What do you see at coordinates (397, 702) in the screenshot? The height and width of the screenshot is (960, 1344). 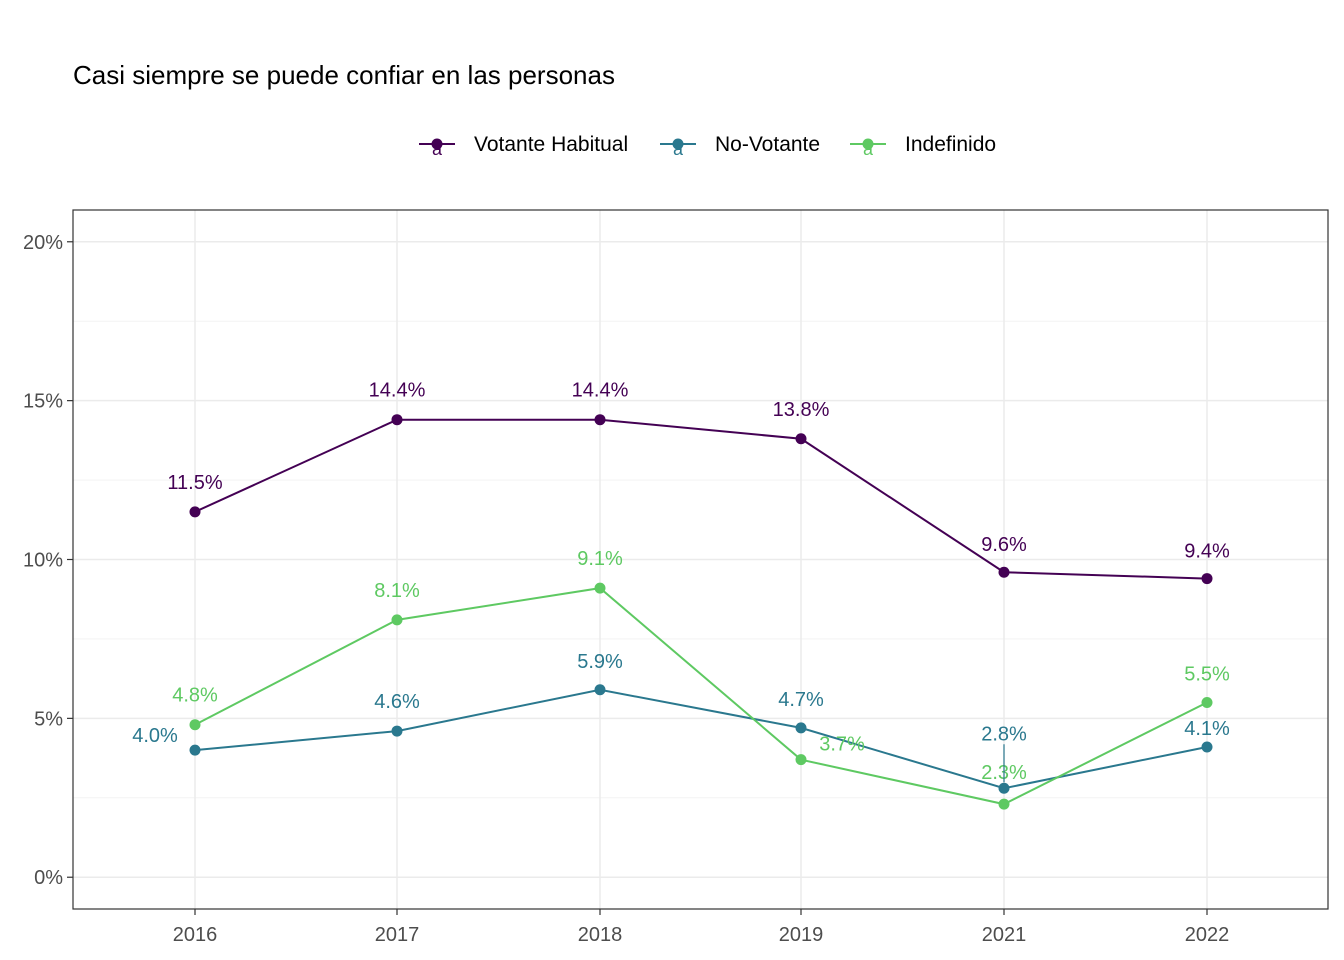 I see `data-label-no-votante: 4.6%` at bounding box center [397, 702].